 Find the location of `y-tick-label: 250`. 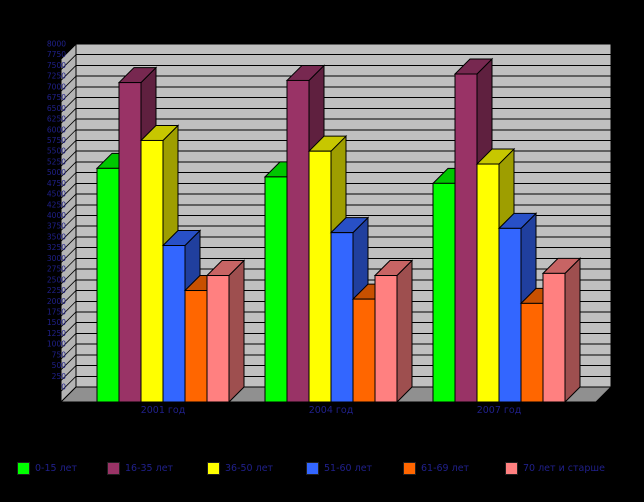

y-tick-label: 250 is located at coordinates (59, 376).